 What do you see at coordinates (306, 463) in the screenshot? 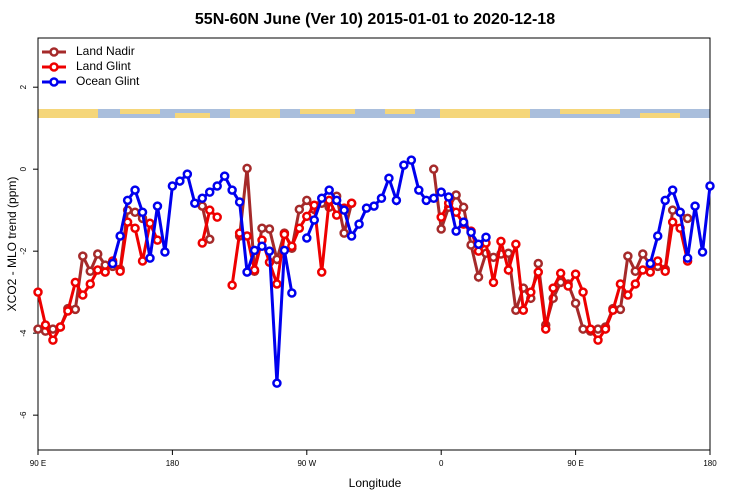
I see `x-tick-label: 90 W` at bounding box center [306, 463].